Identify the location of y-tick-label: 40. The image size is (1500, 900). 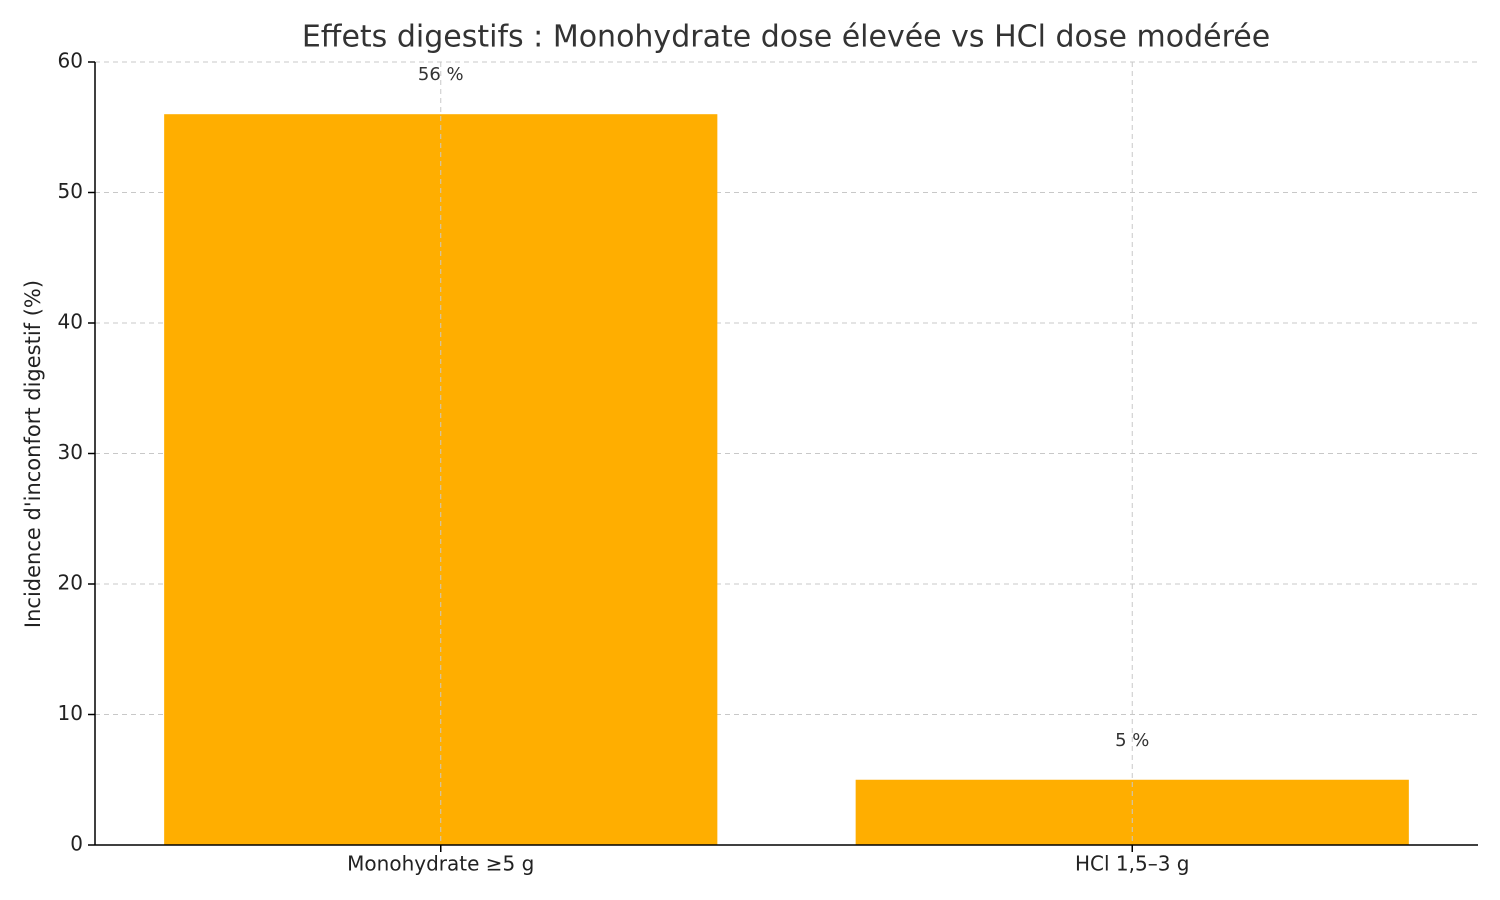
(70, 322).